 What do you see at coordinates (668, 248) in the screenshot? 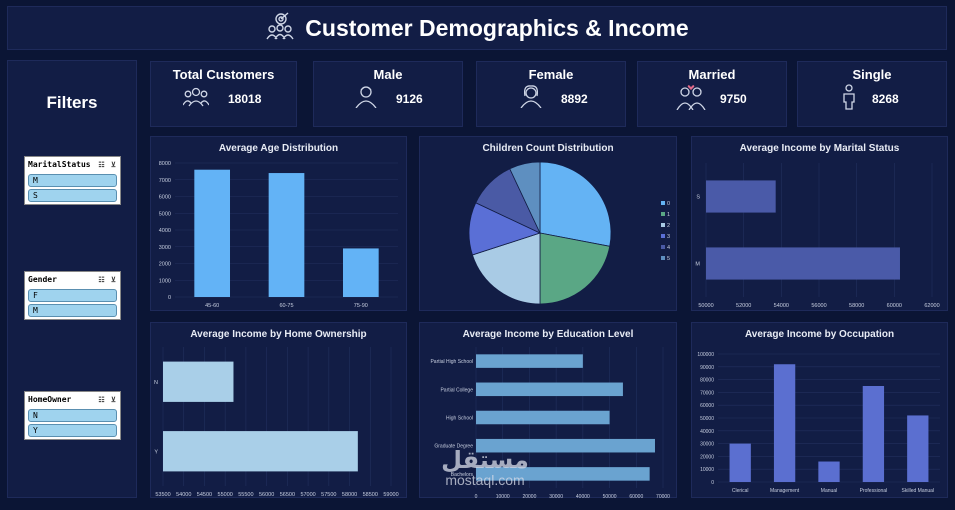
I see `legend-label: 4` at bounding box center [668, 248].